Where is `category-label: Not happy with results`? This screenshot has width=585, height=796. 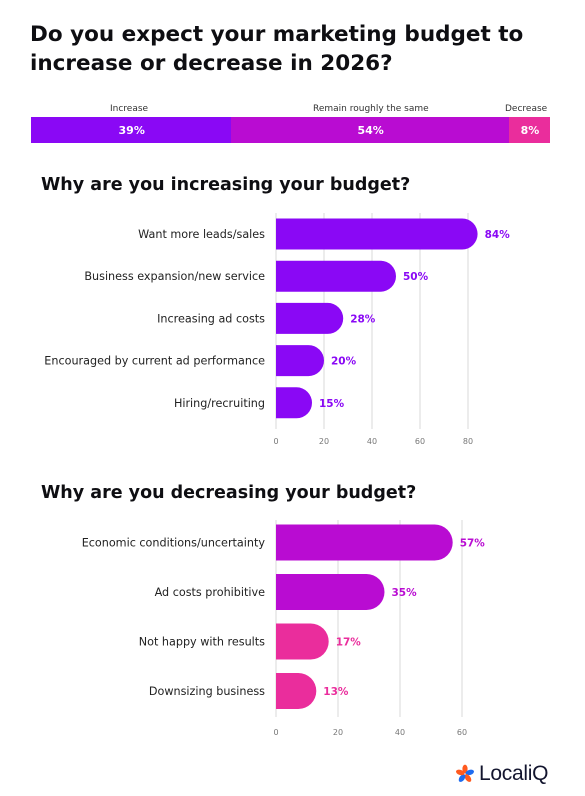
category-label: Not happy with results is located at coordinates (202, 642).